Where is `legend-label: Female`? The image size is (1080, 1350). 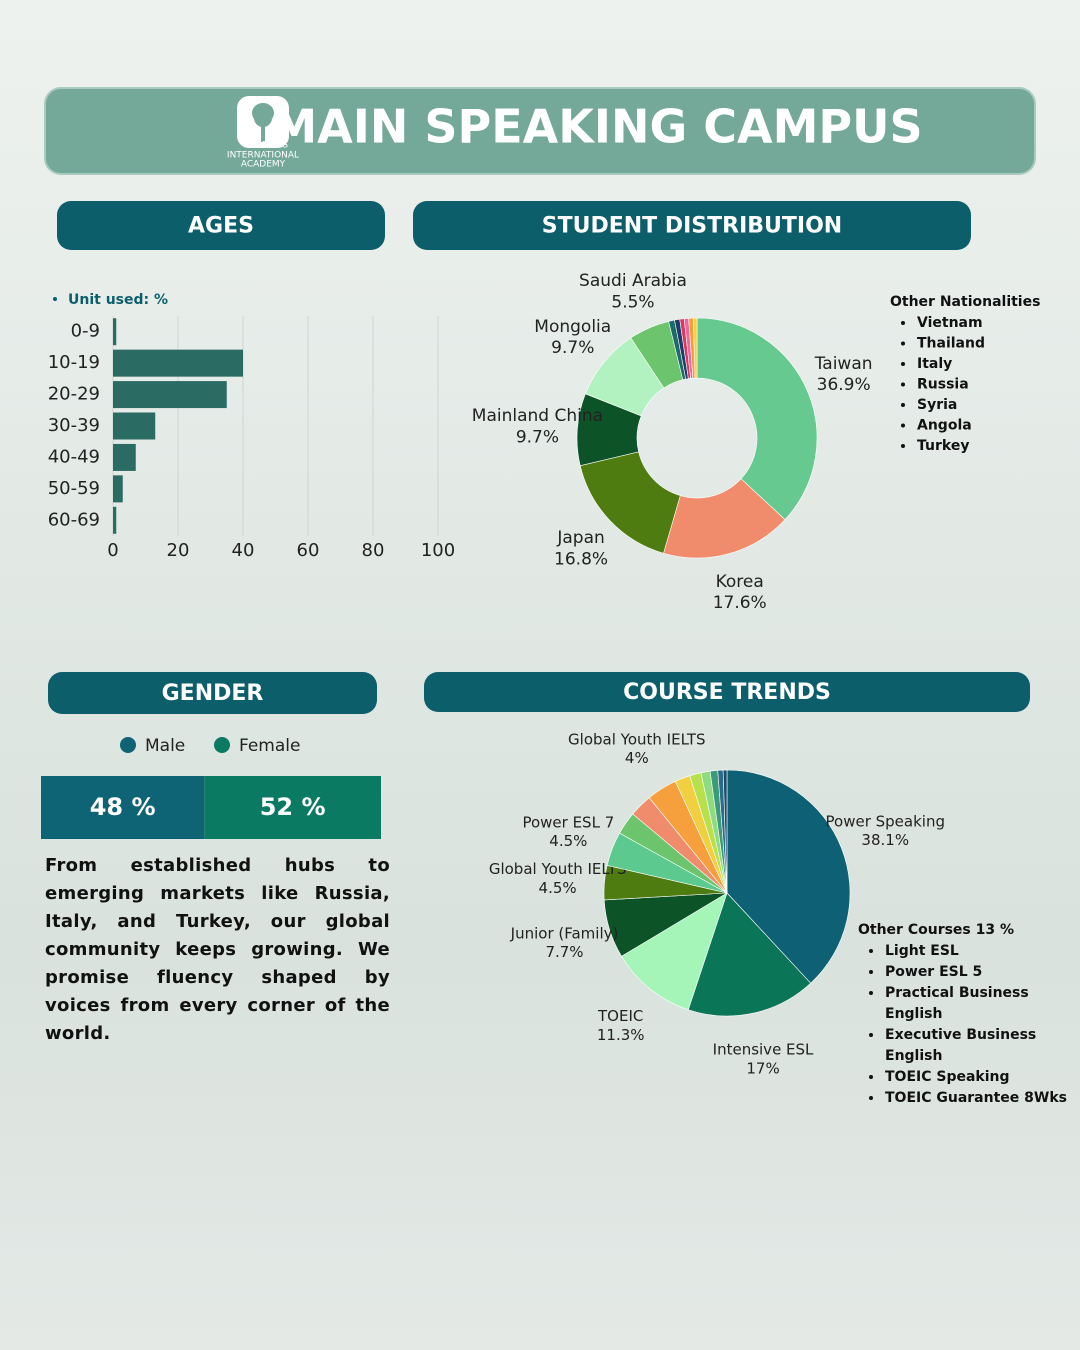 legend-label: Female is located at coordinates (269, 746).